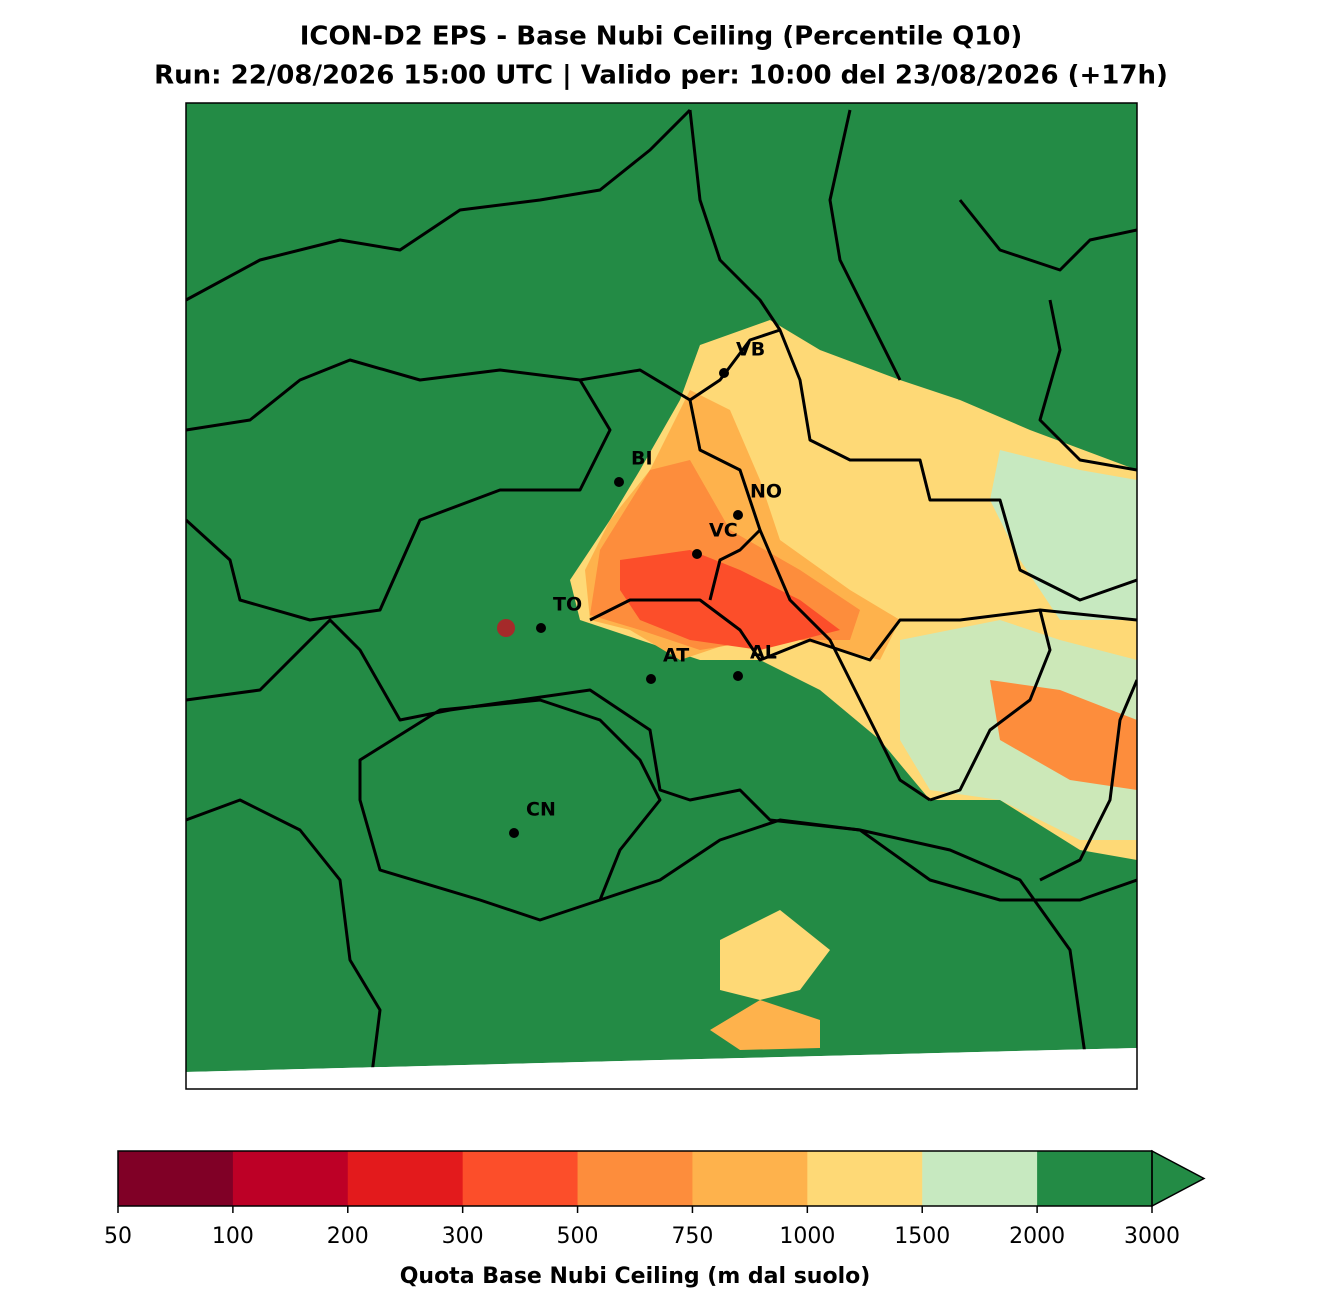  I want to click on city-label: NO, so click(766, 492).